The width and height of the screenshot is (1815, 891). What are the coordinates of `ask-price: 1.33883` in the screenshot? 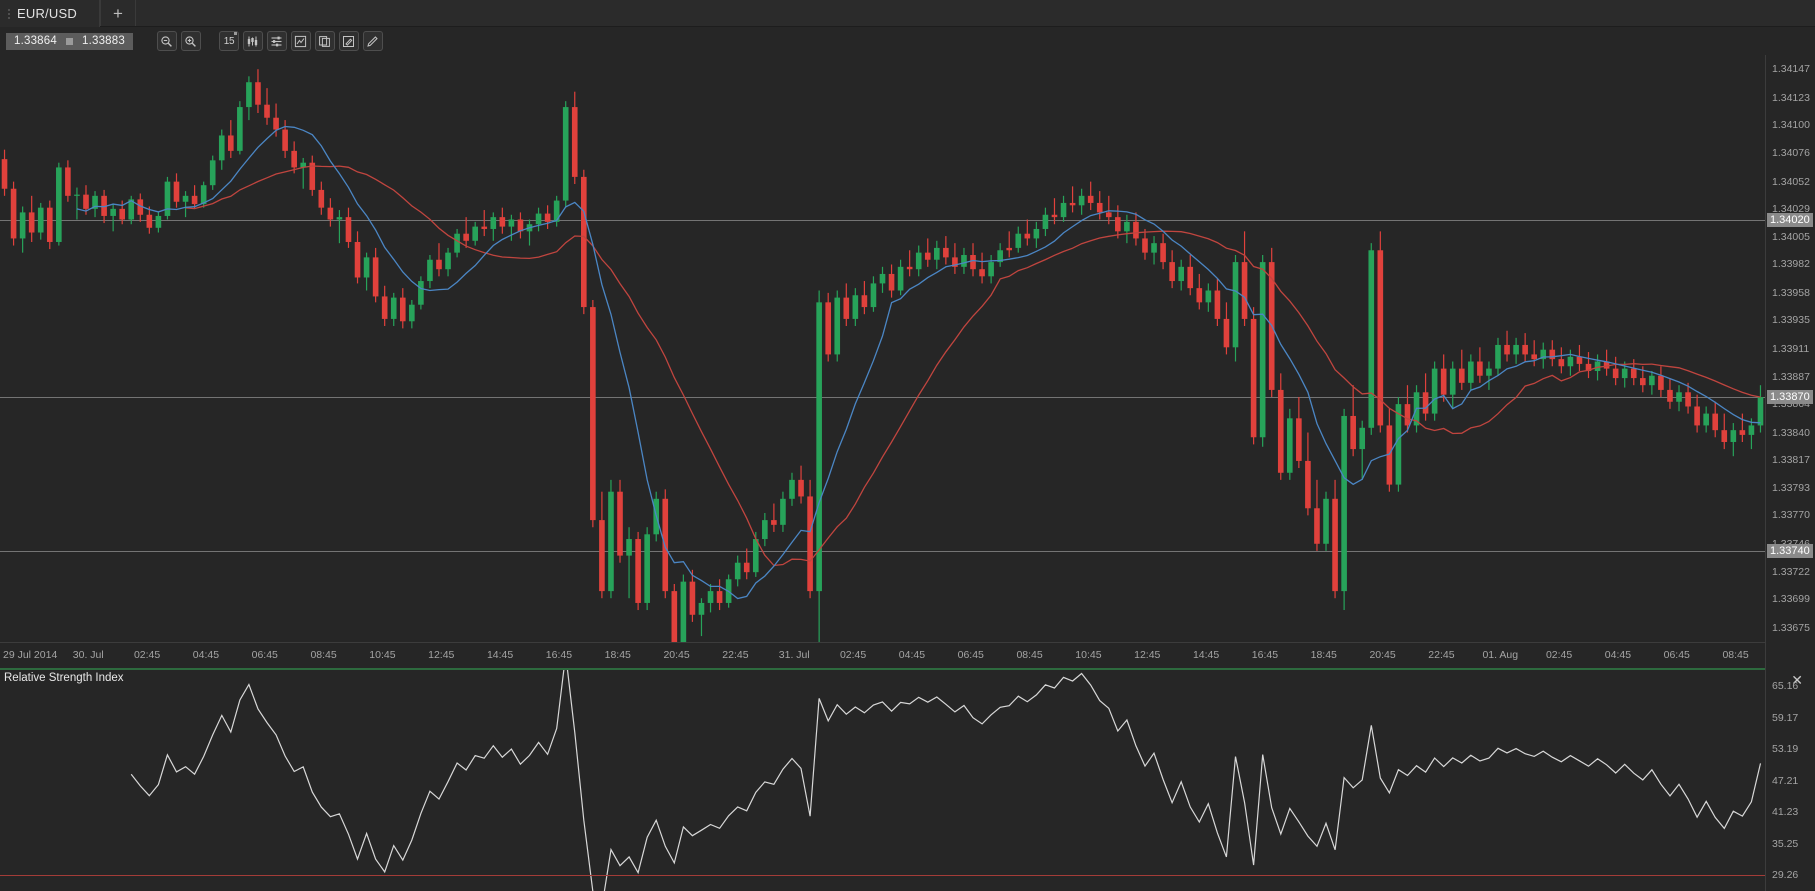 It's located at (103, 41).